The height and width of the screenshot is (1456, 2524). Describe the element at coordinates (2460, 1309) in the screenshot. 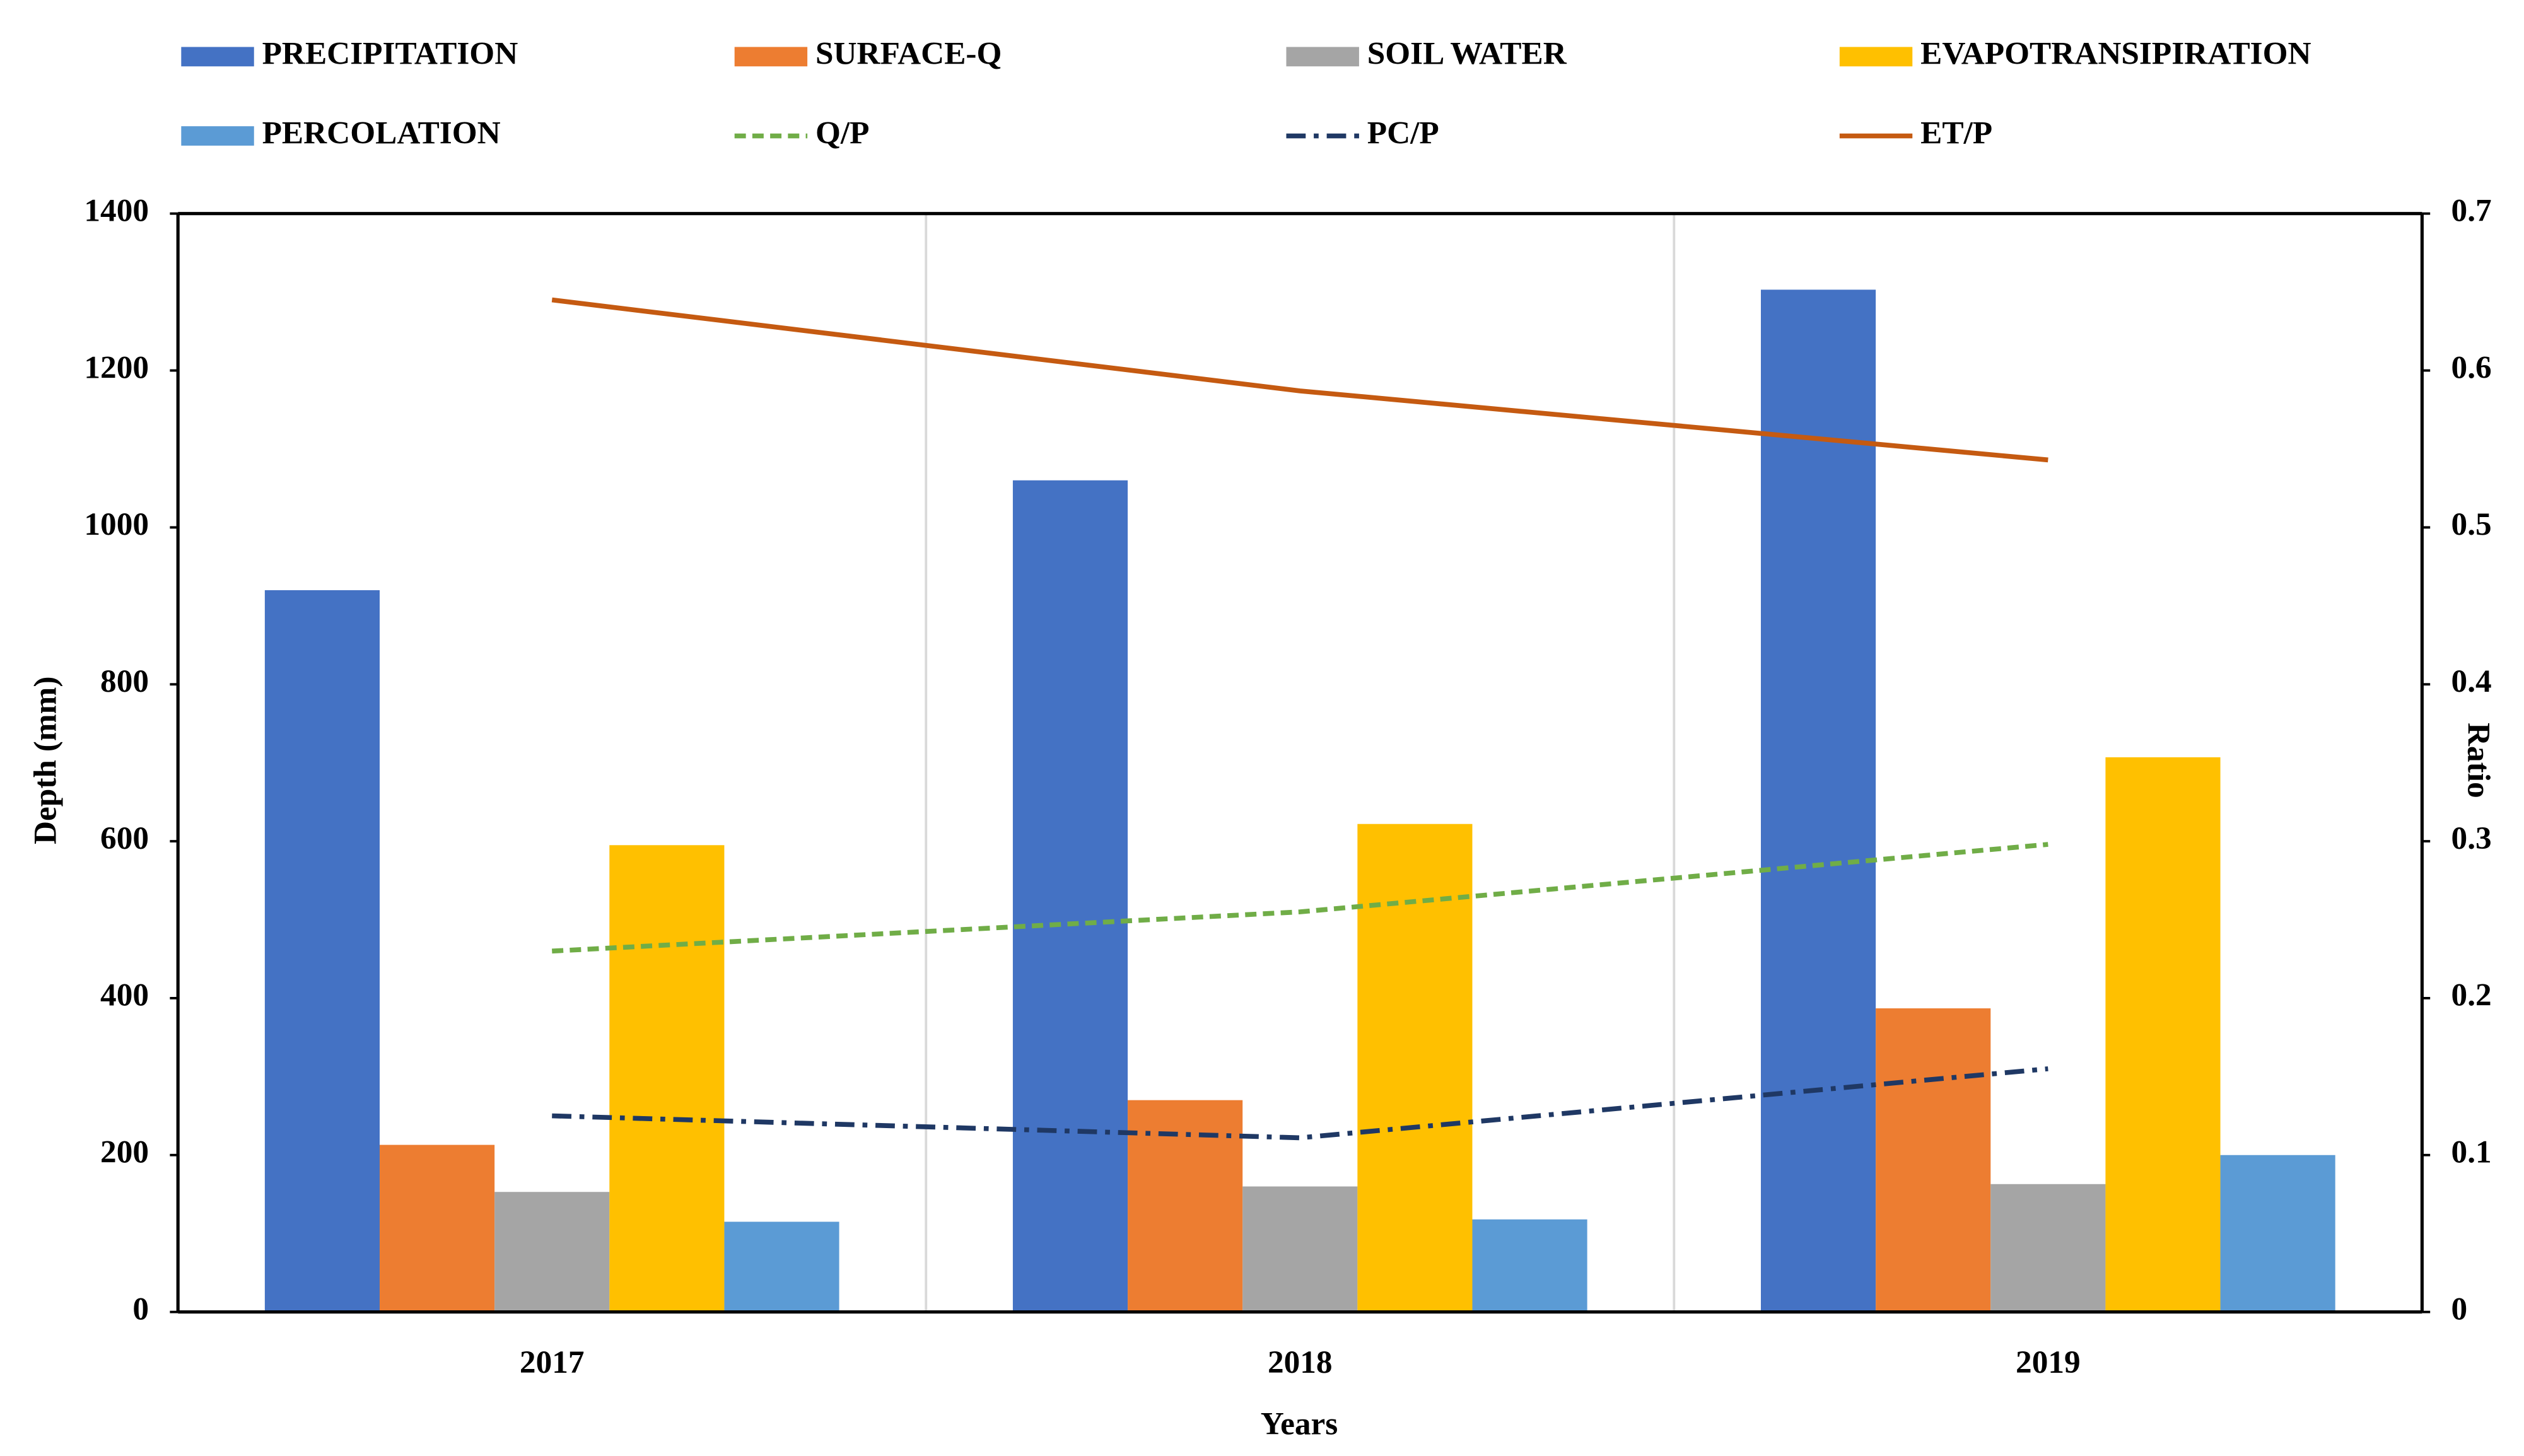

I see `y2-tick-label: 0` at that location.